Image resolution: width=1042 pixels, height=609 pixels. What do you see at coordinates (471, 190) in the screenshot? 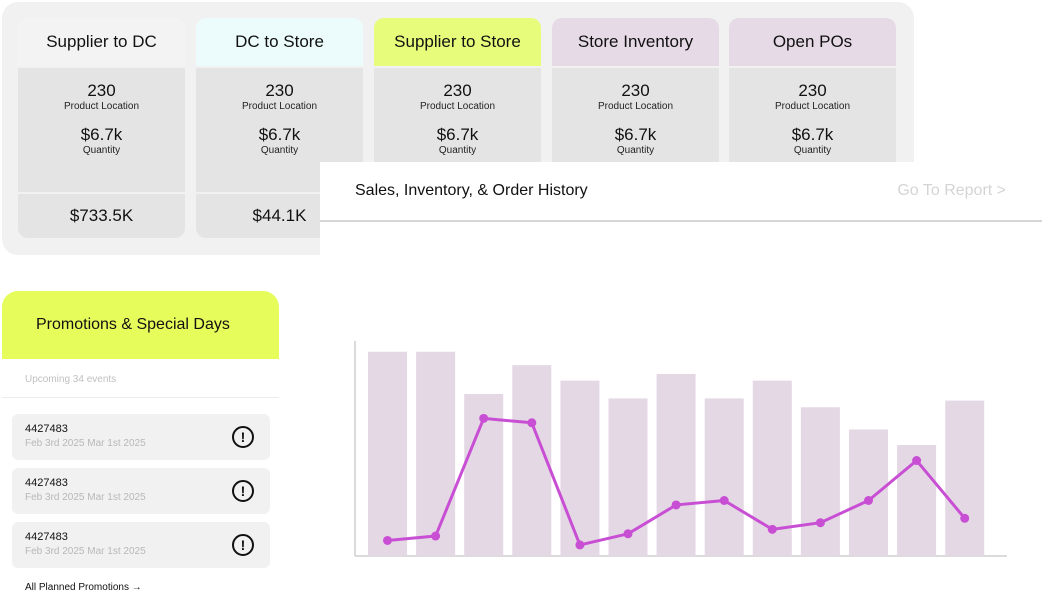
I see `sales-title: Sales, Inventory, & Order History` at bounding box center [471, 190].